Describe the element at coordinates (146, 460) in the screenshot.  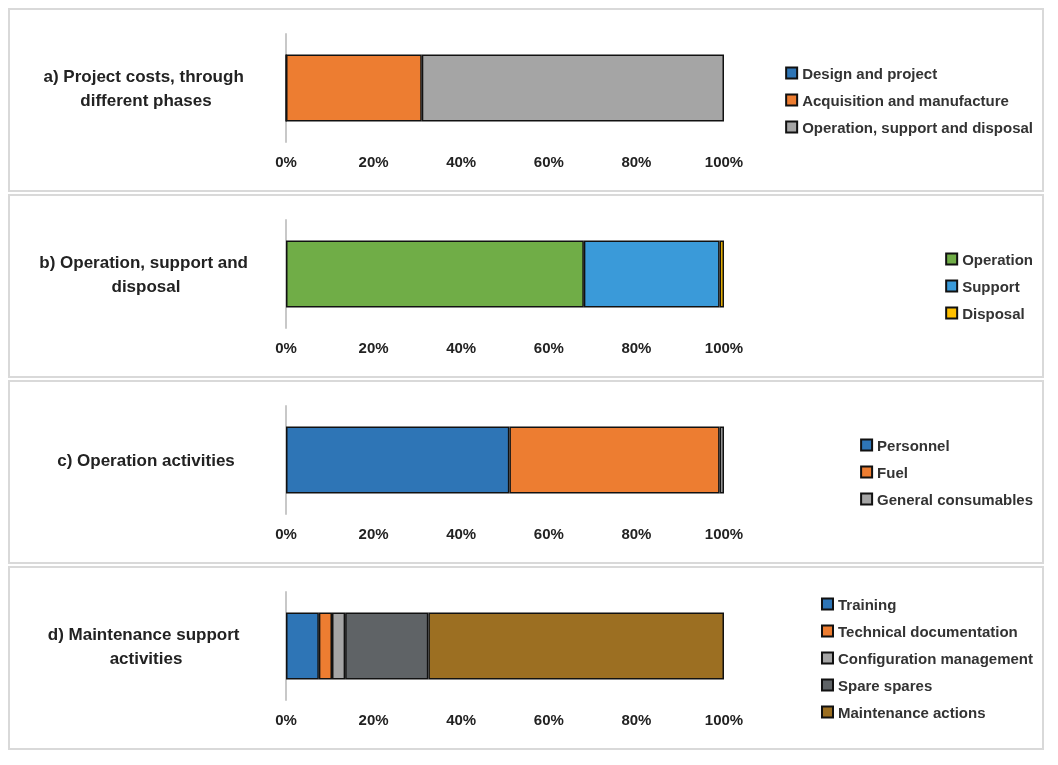
I see `y-tick-label: c) Operation activities` at that location.